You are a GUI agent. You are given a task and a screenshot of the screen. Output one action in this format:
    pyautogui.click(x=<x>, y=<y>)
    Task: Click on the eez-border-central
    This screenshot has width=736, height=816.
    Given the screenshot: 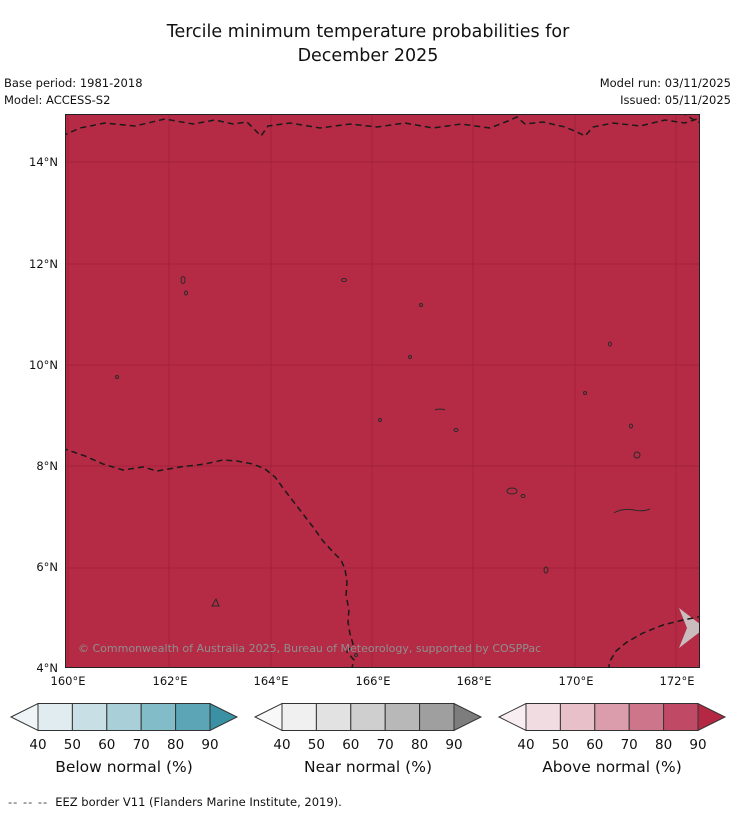 What is the action you would take?
    pyautogui.click(x=208, y=559)
    